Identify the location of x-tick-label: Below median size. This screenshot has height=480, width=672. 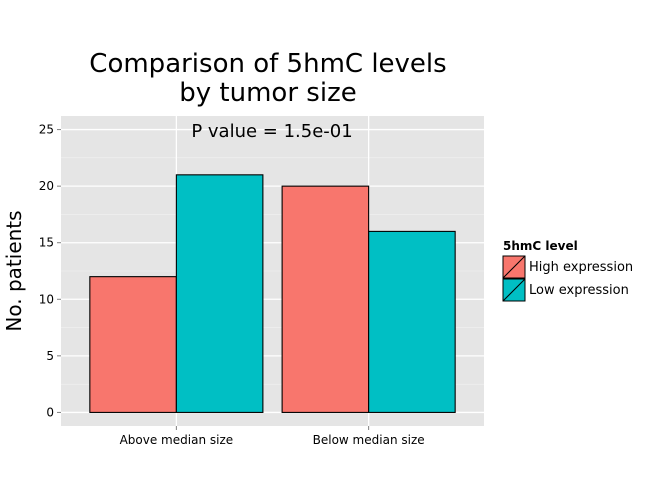
(369, 440).